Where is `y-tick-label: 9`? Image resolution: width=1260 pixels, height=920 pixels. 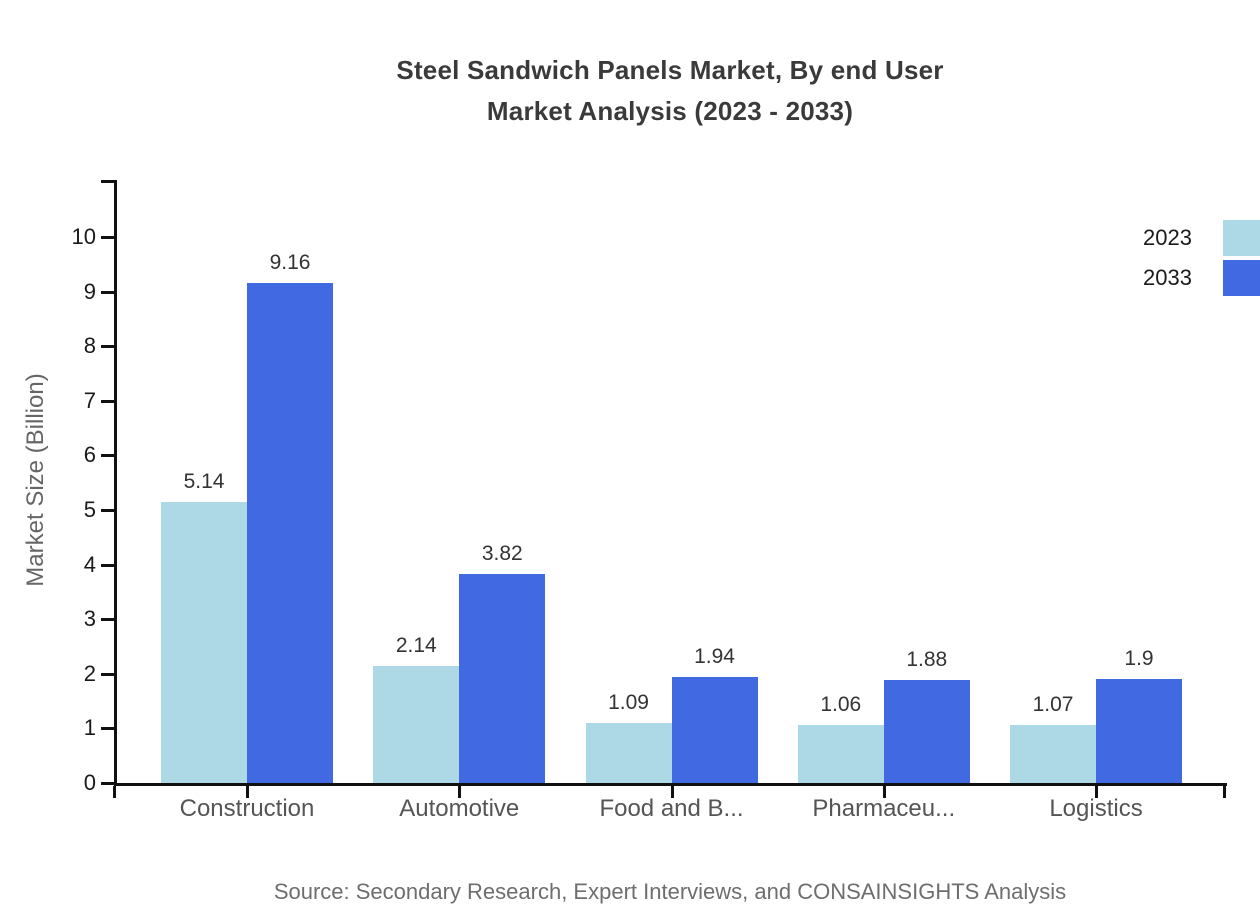 y-tick-label: 9 is located at coordinates (89, 291).